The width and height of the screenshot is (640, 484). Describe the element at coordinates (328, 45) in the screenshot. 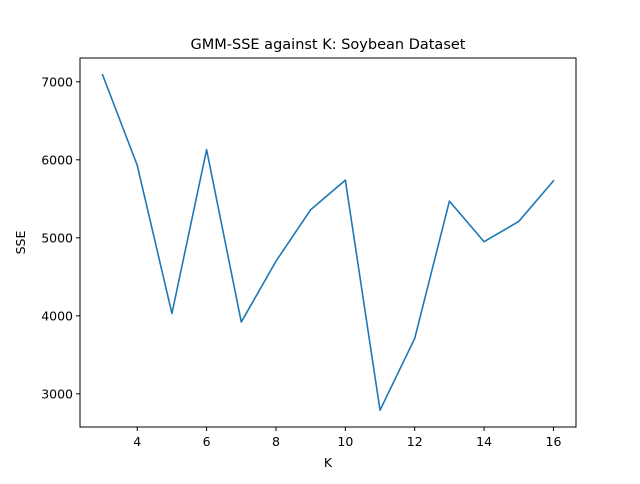

I see `chart-title: GMM-SSE against K: Soybean Dataset` at that location.